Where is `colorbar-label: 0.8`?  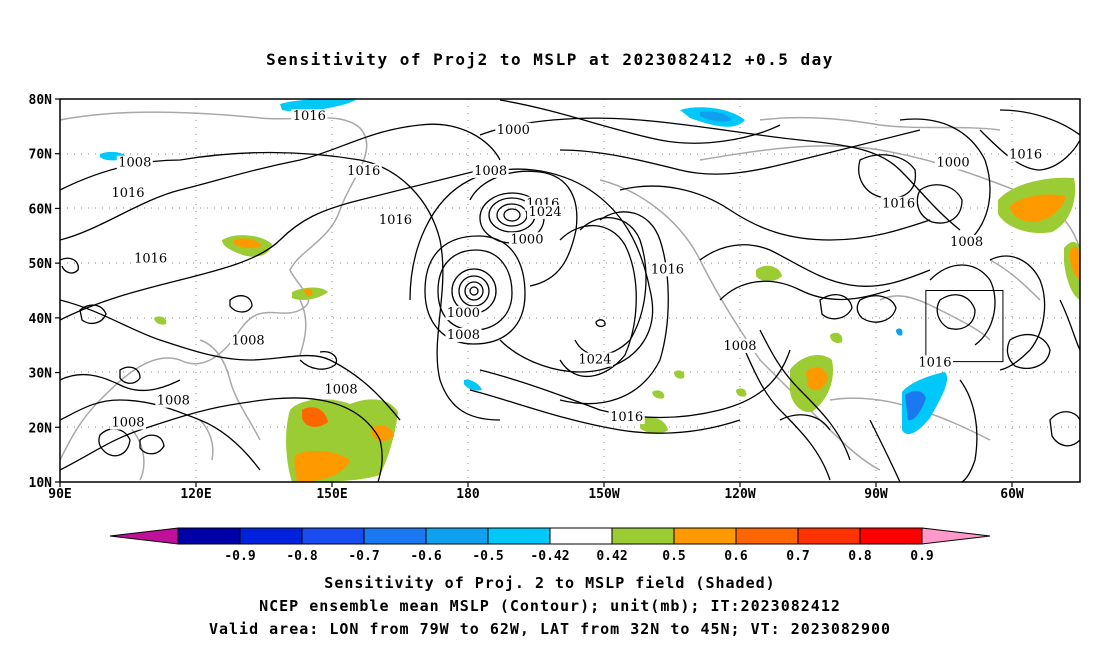
colorbar-label: 0.8 is located at coordinates (860, 556).